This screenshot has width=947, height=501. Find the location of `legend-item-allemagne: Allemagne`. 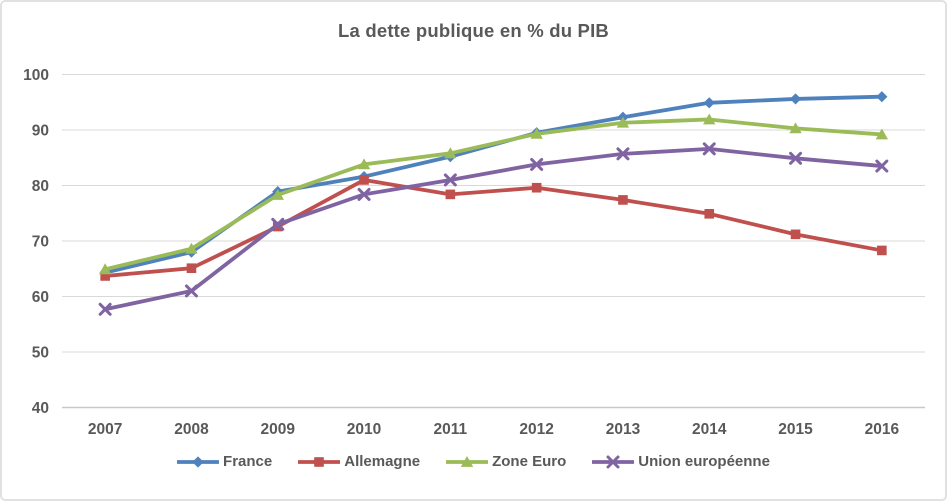

legend-item-allemagne: Allemagne is located at coordinates (359, 461).